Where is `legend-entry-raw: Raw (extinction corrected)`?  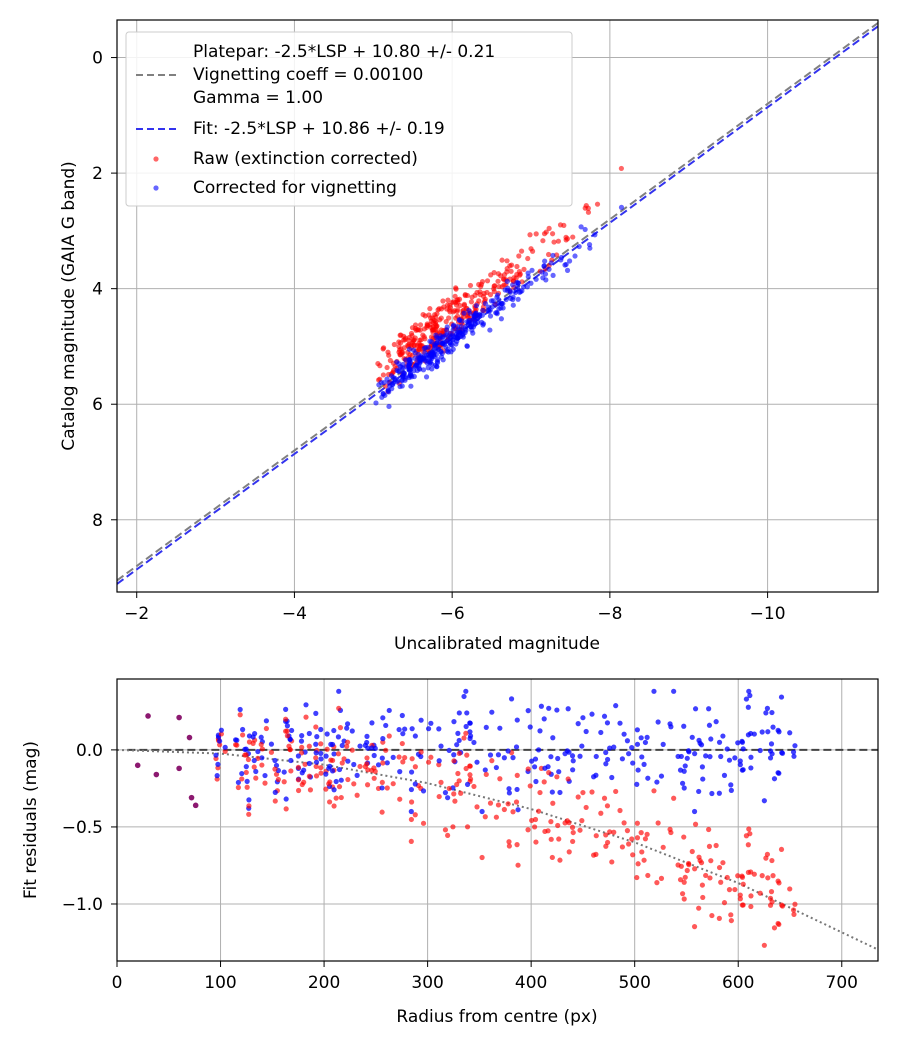 legend-entry-raw: Raw (extinction corrected) is located at coordinates (305, 159).